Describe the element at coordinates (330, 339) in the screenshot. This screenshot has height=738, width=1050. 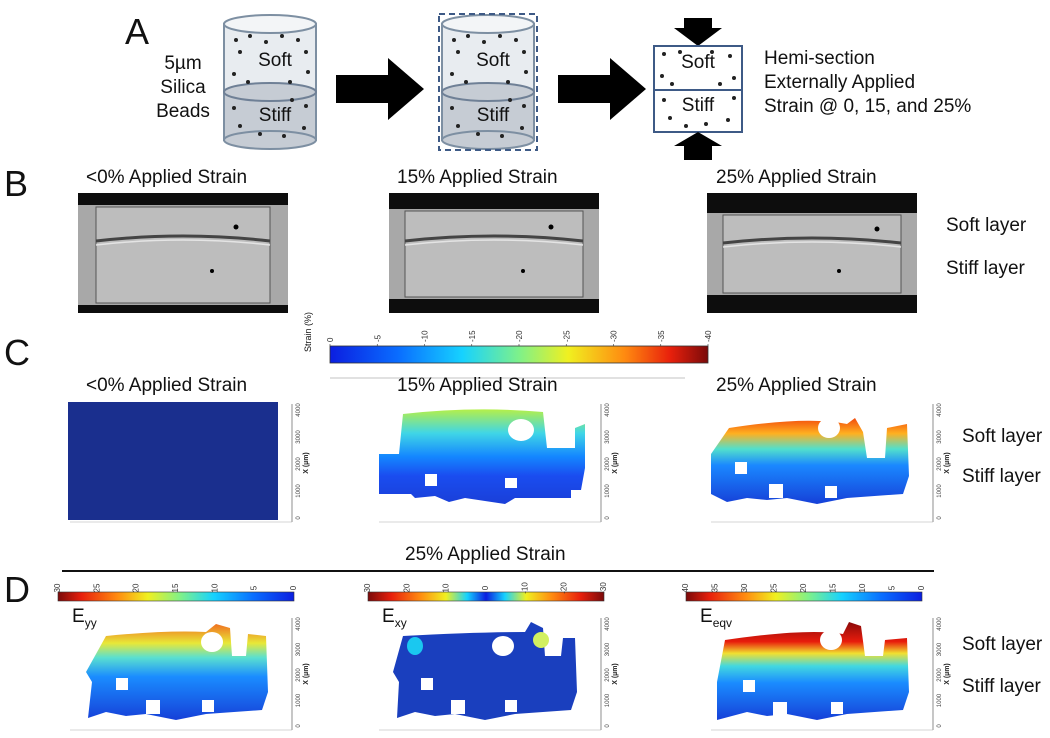
I see `colorbar-strain-tick: 0` at that location.